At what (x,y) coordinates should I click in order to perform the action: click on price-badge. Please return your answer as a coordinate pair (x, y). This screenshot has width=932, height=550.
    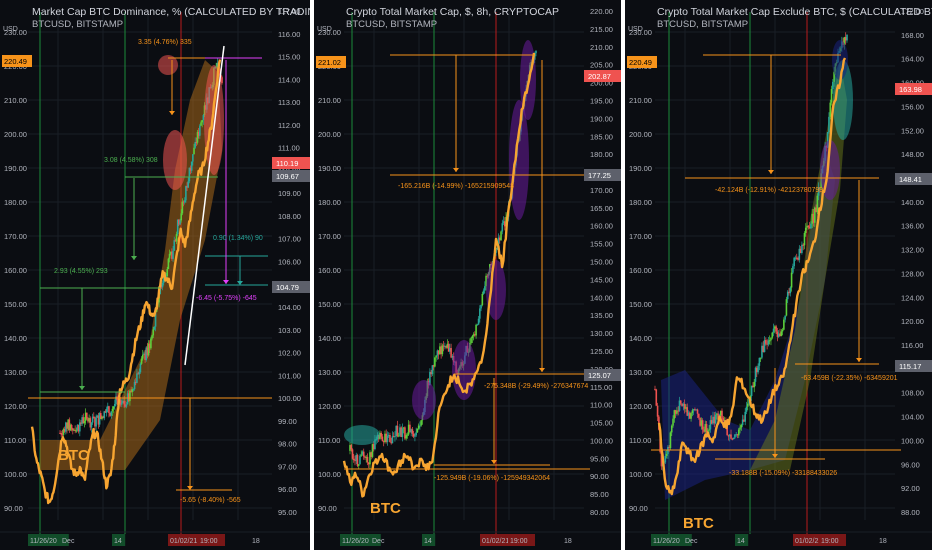
    Looking at the image, I should click on (602, 76).